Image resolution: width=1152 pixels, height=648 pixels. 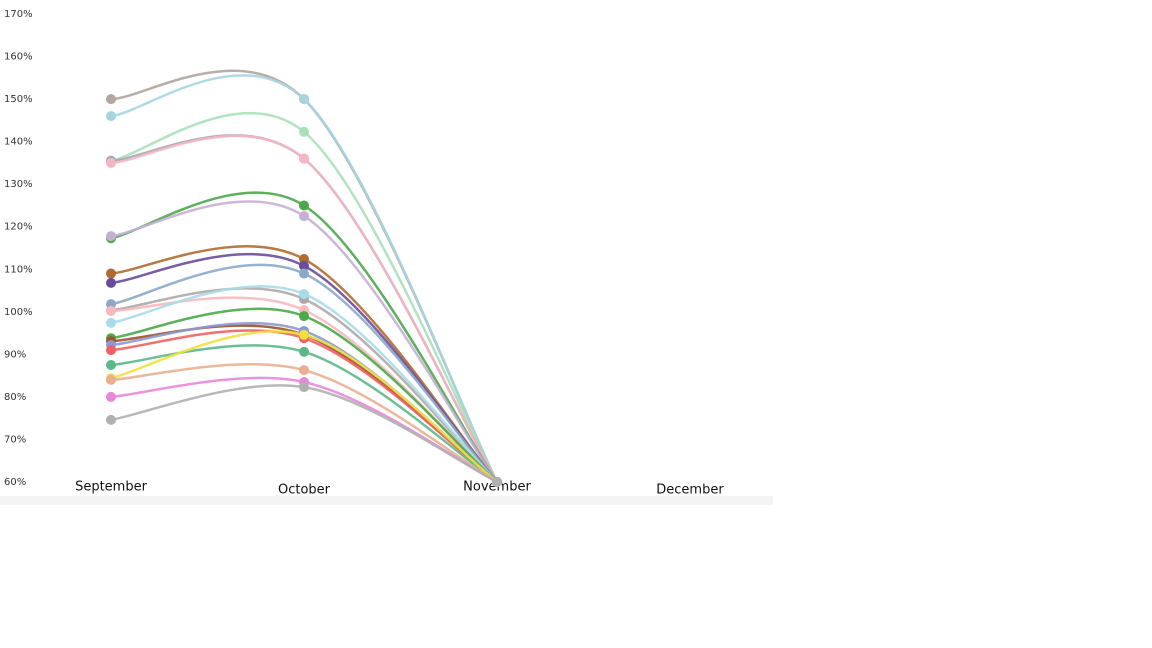 I want to click on y-tick-label: 80%, so click(x=15, y=397).